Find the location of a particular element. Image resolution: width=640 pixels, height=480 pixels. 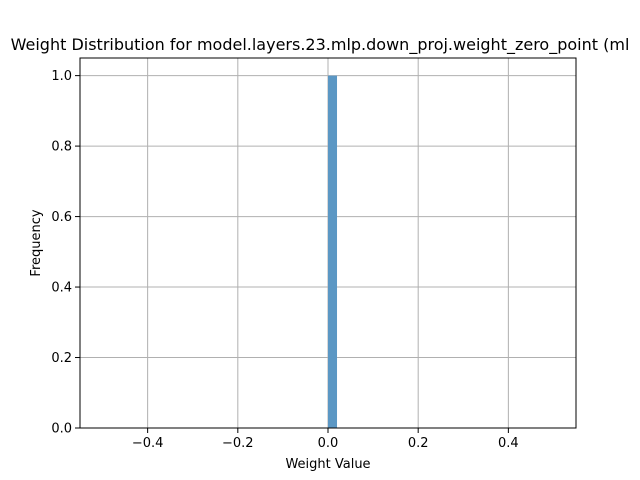

x-tick-label: 0.4 is located at coordinates (508, 443).